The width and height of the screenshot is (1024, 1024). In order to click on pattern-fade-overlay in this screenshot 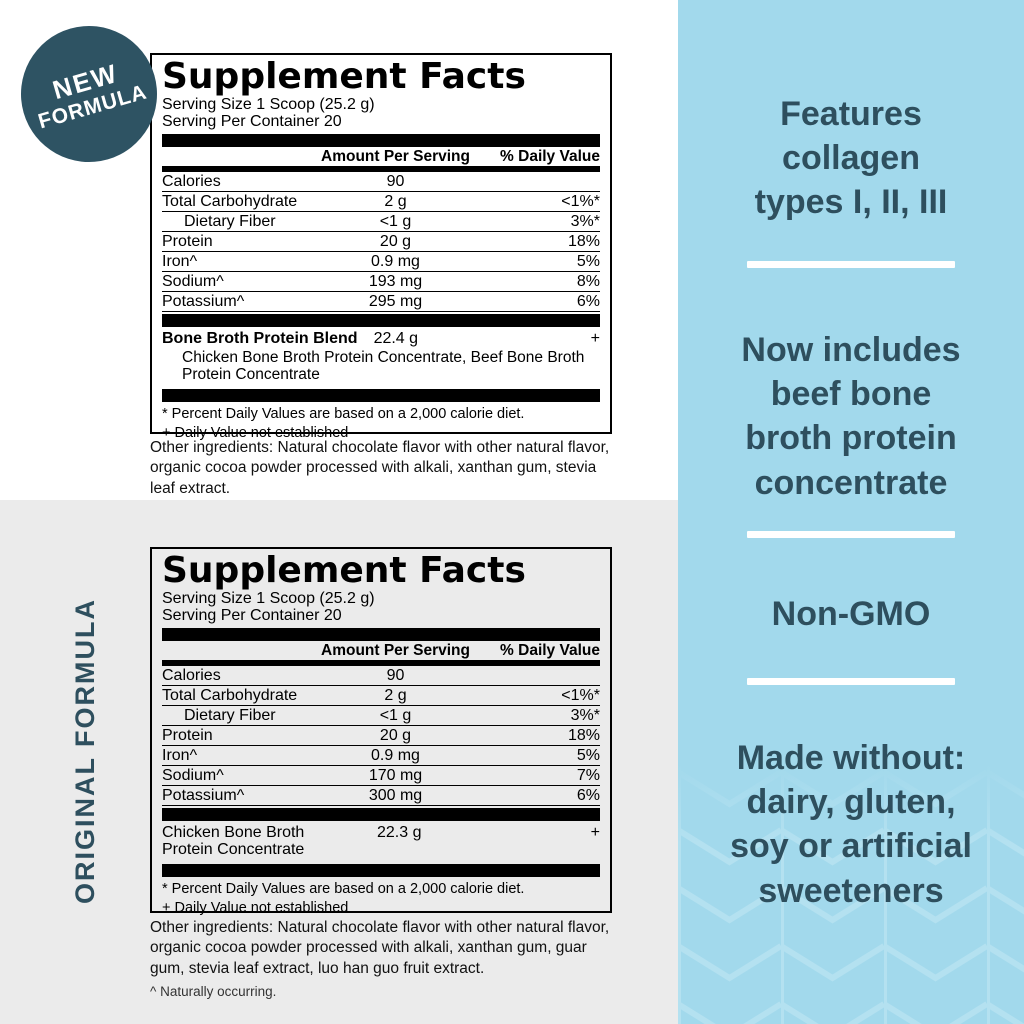, I will do `click(851, 804)`.